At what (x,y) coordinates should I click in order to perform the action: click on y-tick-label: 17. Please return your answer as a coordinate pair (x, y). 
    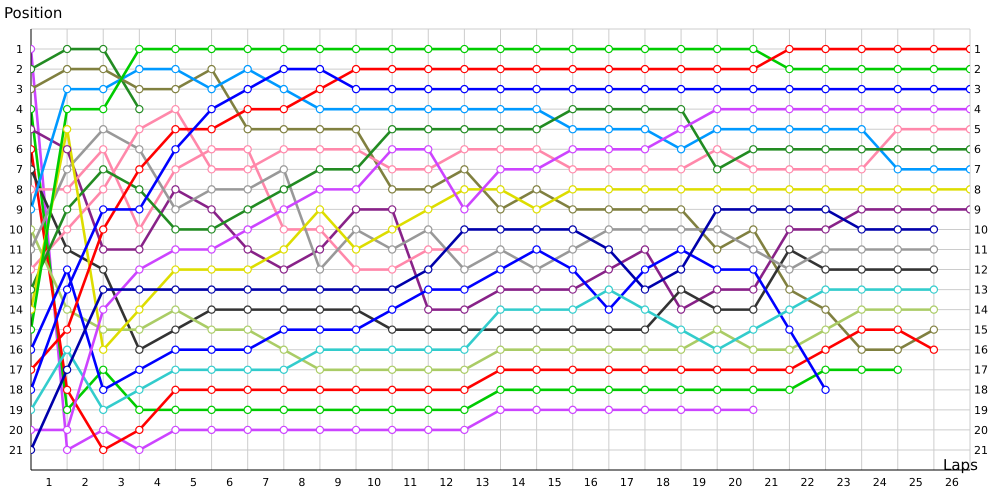
    Looking at the image, I should click on (16, 370).